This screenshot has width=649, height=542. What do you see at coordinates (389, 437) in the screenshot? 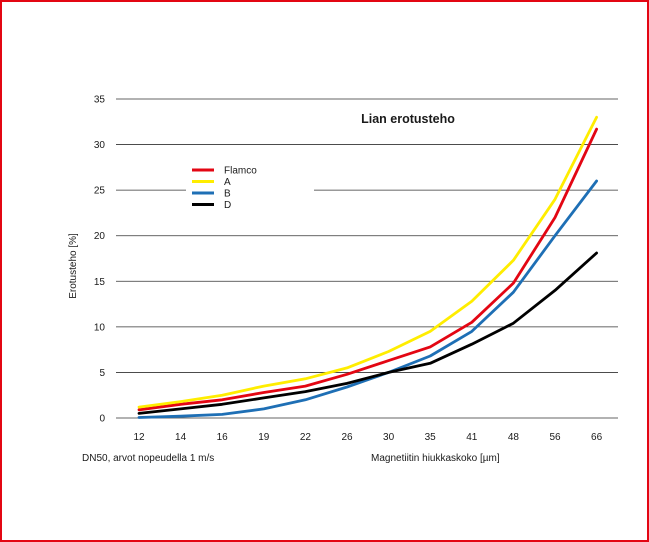
I see `x-tick-label: 30` at bounding box center [389, 437].